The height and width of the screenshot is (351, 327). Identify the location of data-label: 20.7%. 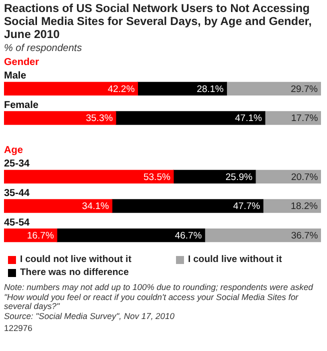
(305, 177).